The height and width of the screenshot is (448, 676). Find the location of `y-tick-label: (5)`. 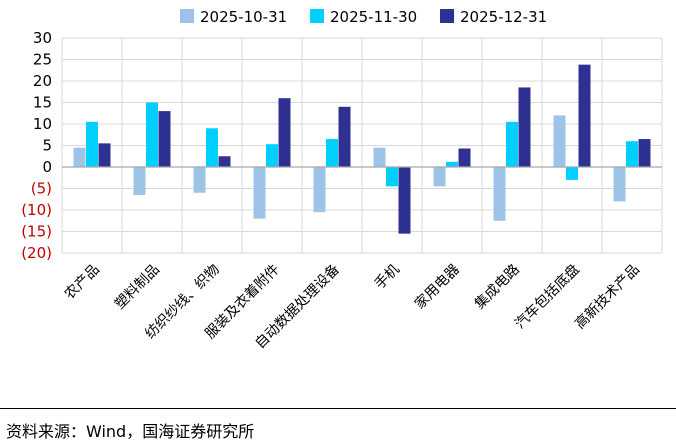

y-tick-label: (5) is located at coordinates (41, 189).